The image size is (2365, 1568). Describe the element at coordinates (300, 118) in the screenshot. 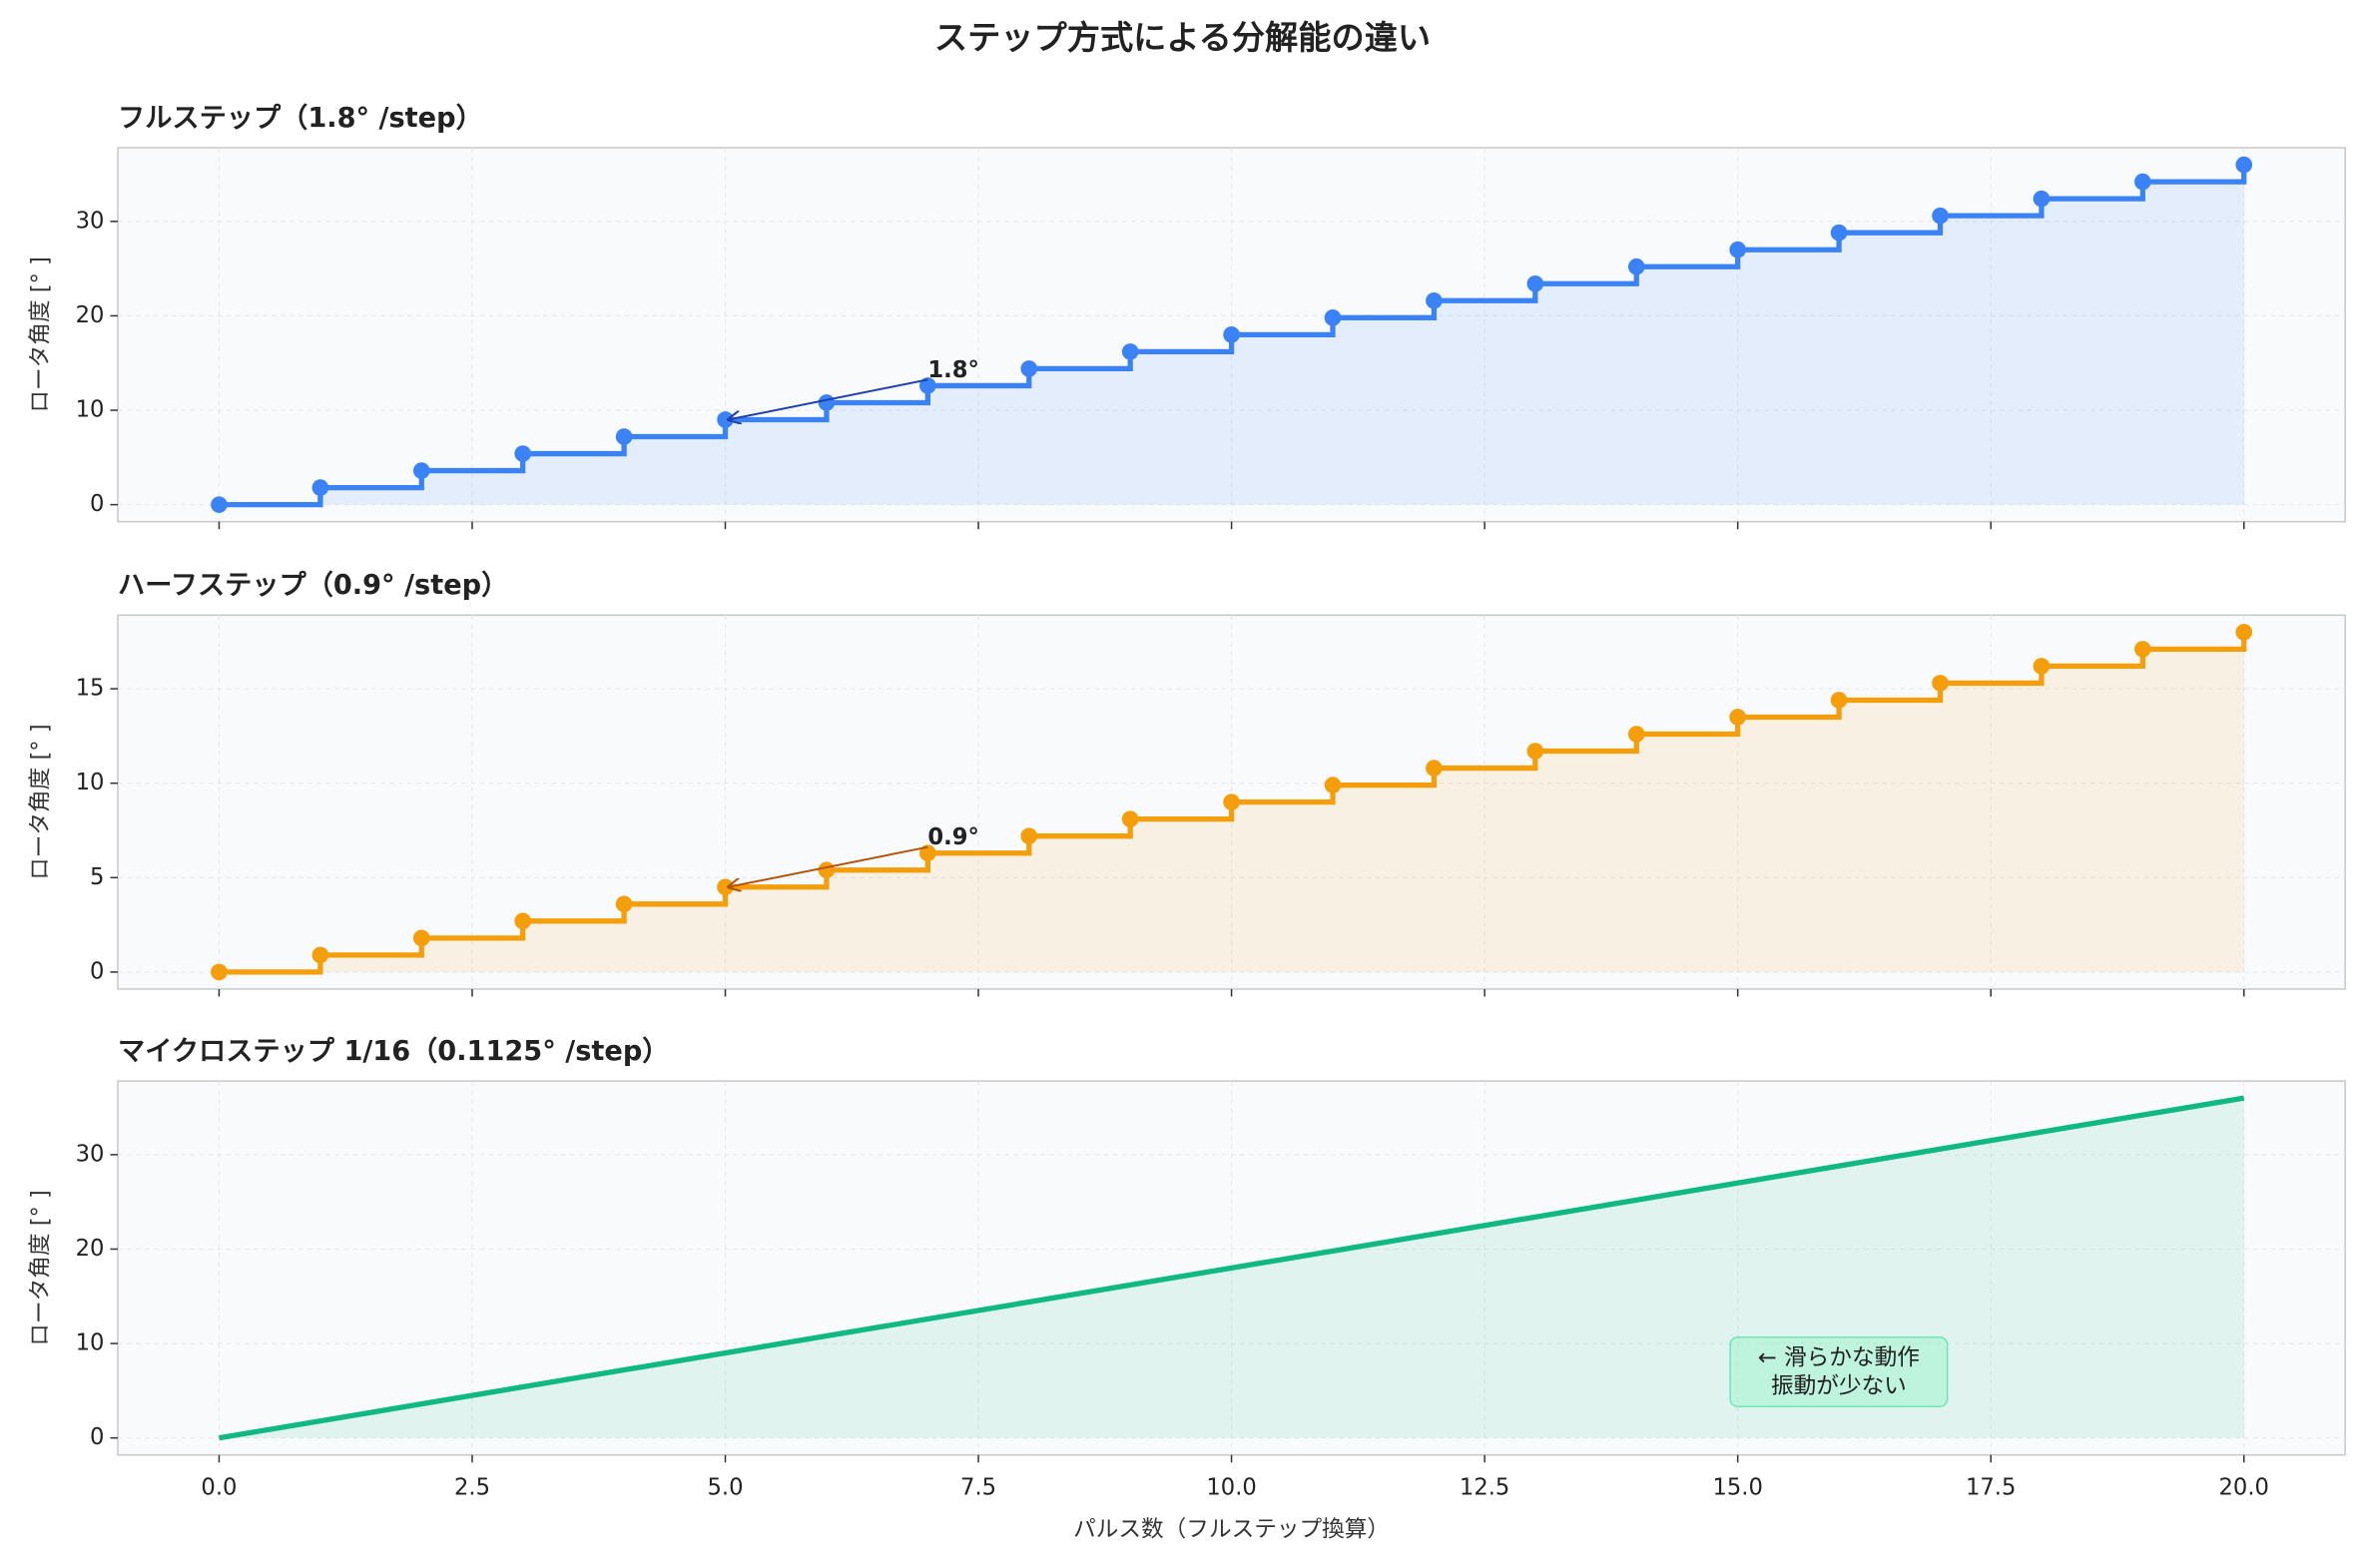

I see `axes-title: フルステップ（1.8° /step）` at that location.